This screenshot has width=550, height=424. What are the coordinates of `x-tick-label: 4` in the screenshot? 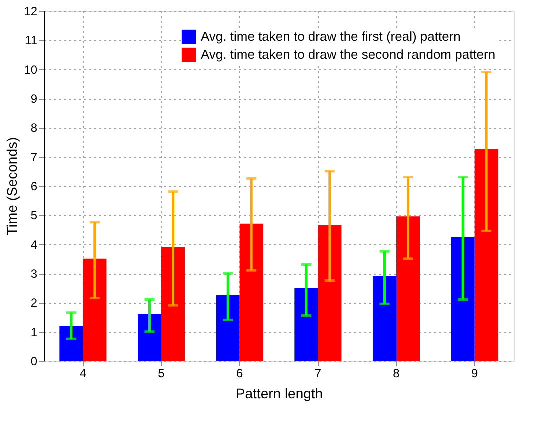 It's located at (83, 373).